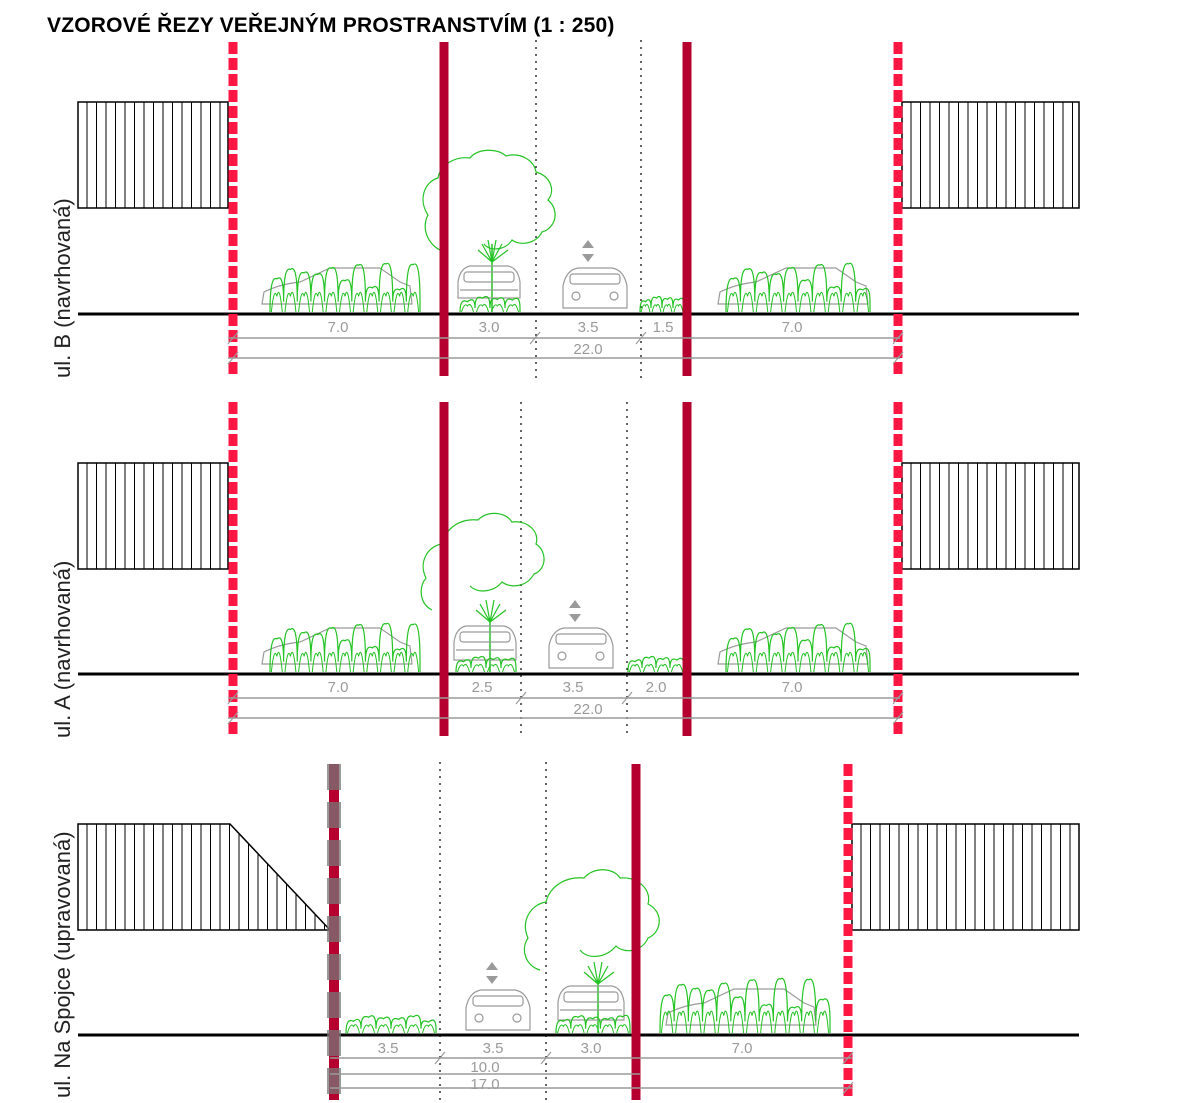  I want to click on section-label: ul. A (navrhovaná), so click(62, 649).